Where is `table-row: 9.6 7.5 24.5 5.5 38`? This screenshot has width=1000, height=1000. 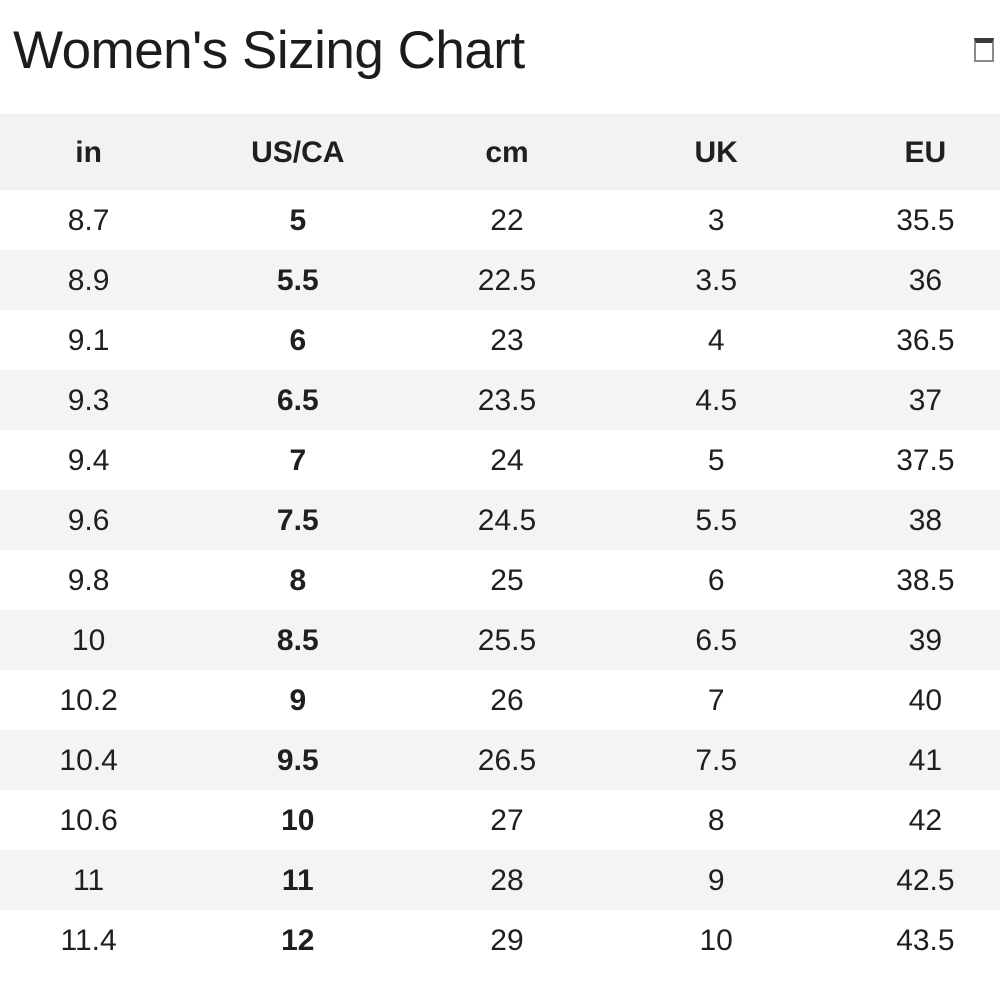 table-row: 9.6 7.5 24.5 5.5 38 is located at coordinates (500, 520).